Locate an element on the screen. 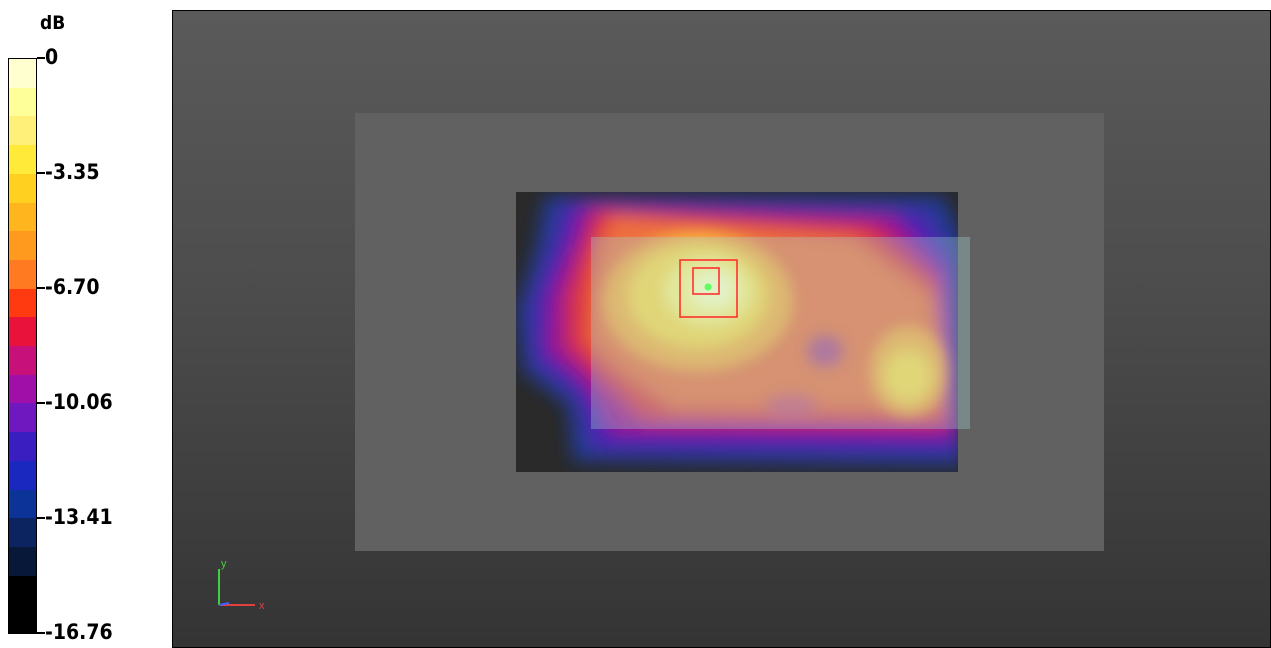  overlay-plane is located at coordinates (780, 333).